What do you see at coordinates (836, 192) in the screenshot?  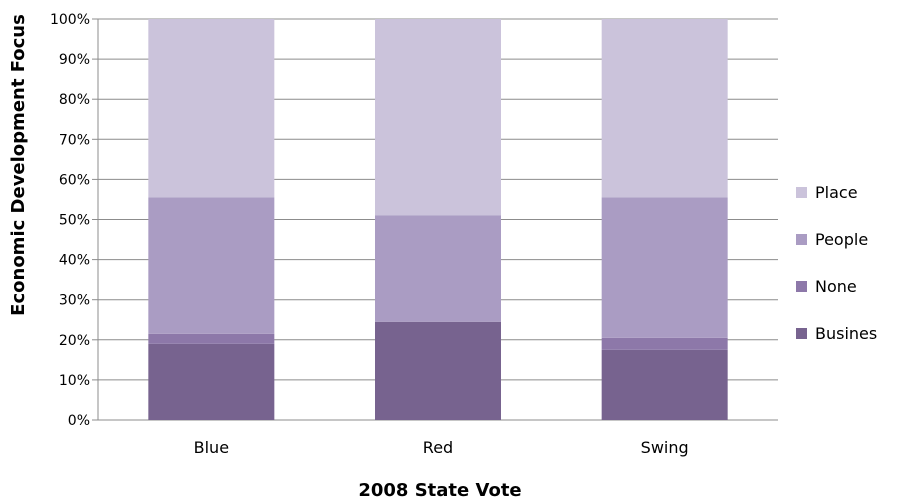 I see `legend-label: Place` at bounding box center [836, 192].